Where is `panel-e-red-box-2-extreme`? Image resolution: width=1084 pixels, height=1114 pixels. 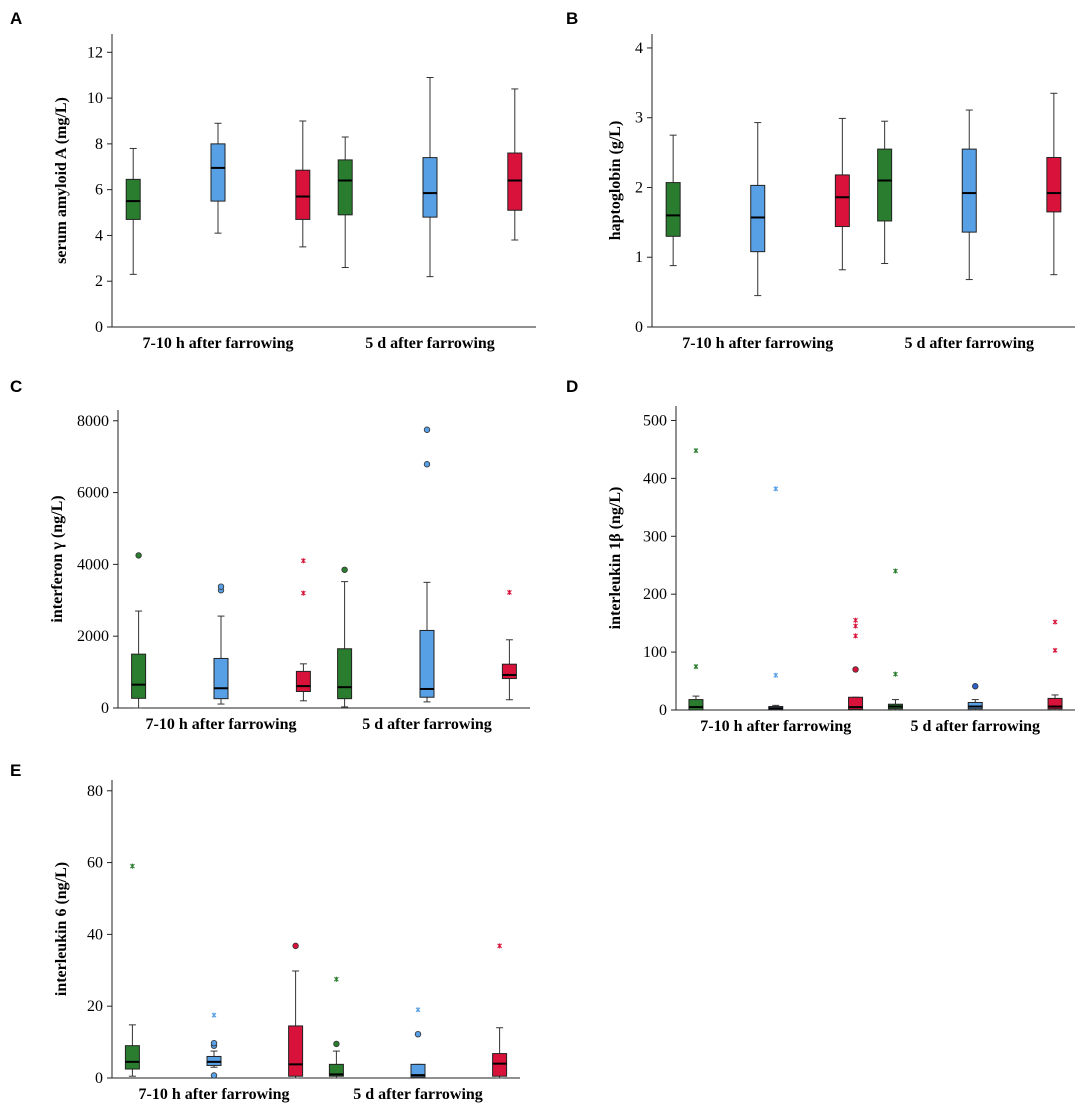
panel-e-red-box-2-extreme is located at coordinates (499, 946).